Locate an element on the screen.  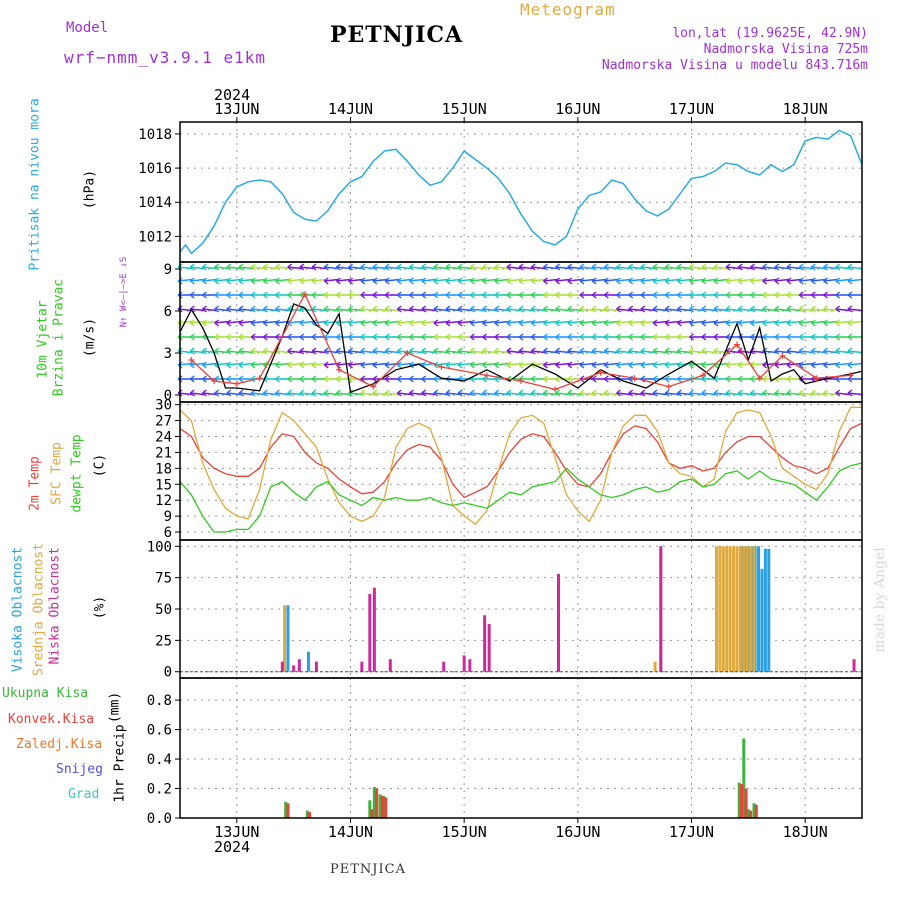
y-tick-label: 0 is located at coordinates (168, 396).